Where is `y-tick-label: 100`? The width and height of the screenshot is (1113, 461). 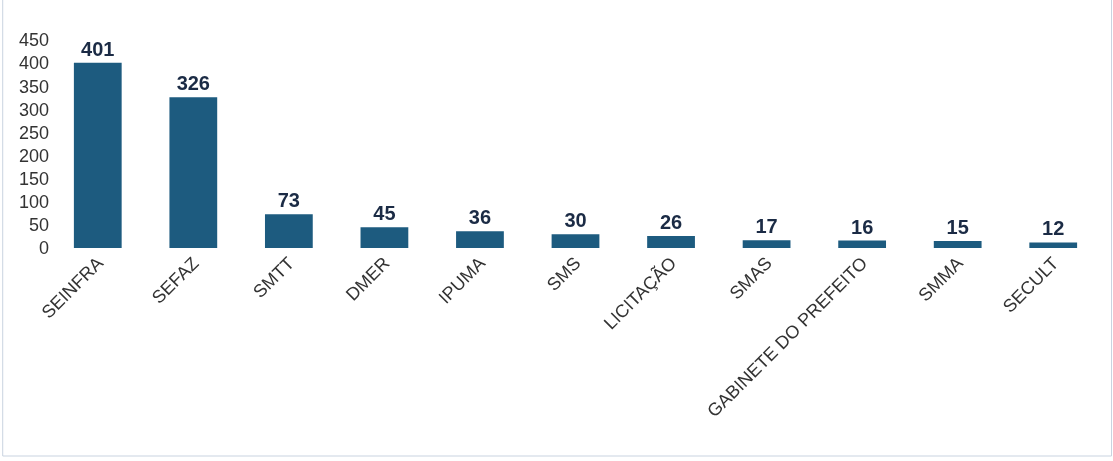
y-tick-label: 100 is located at coordinates (33, 202).